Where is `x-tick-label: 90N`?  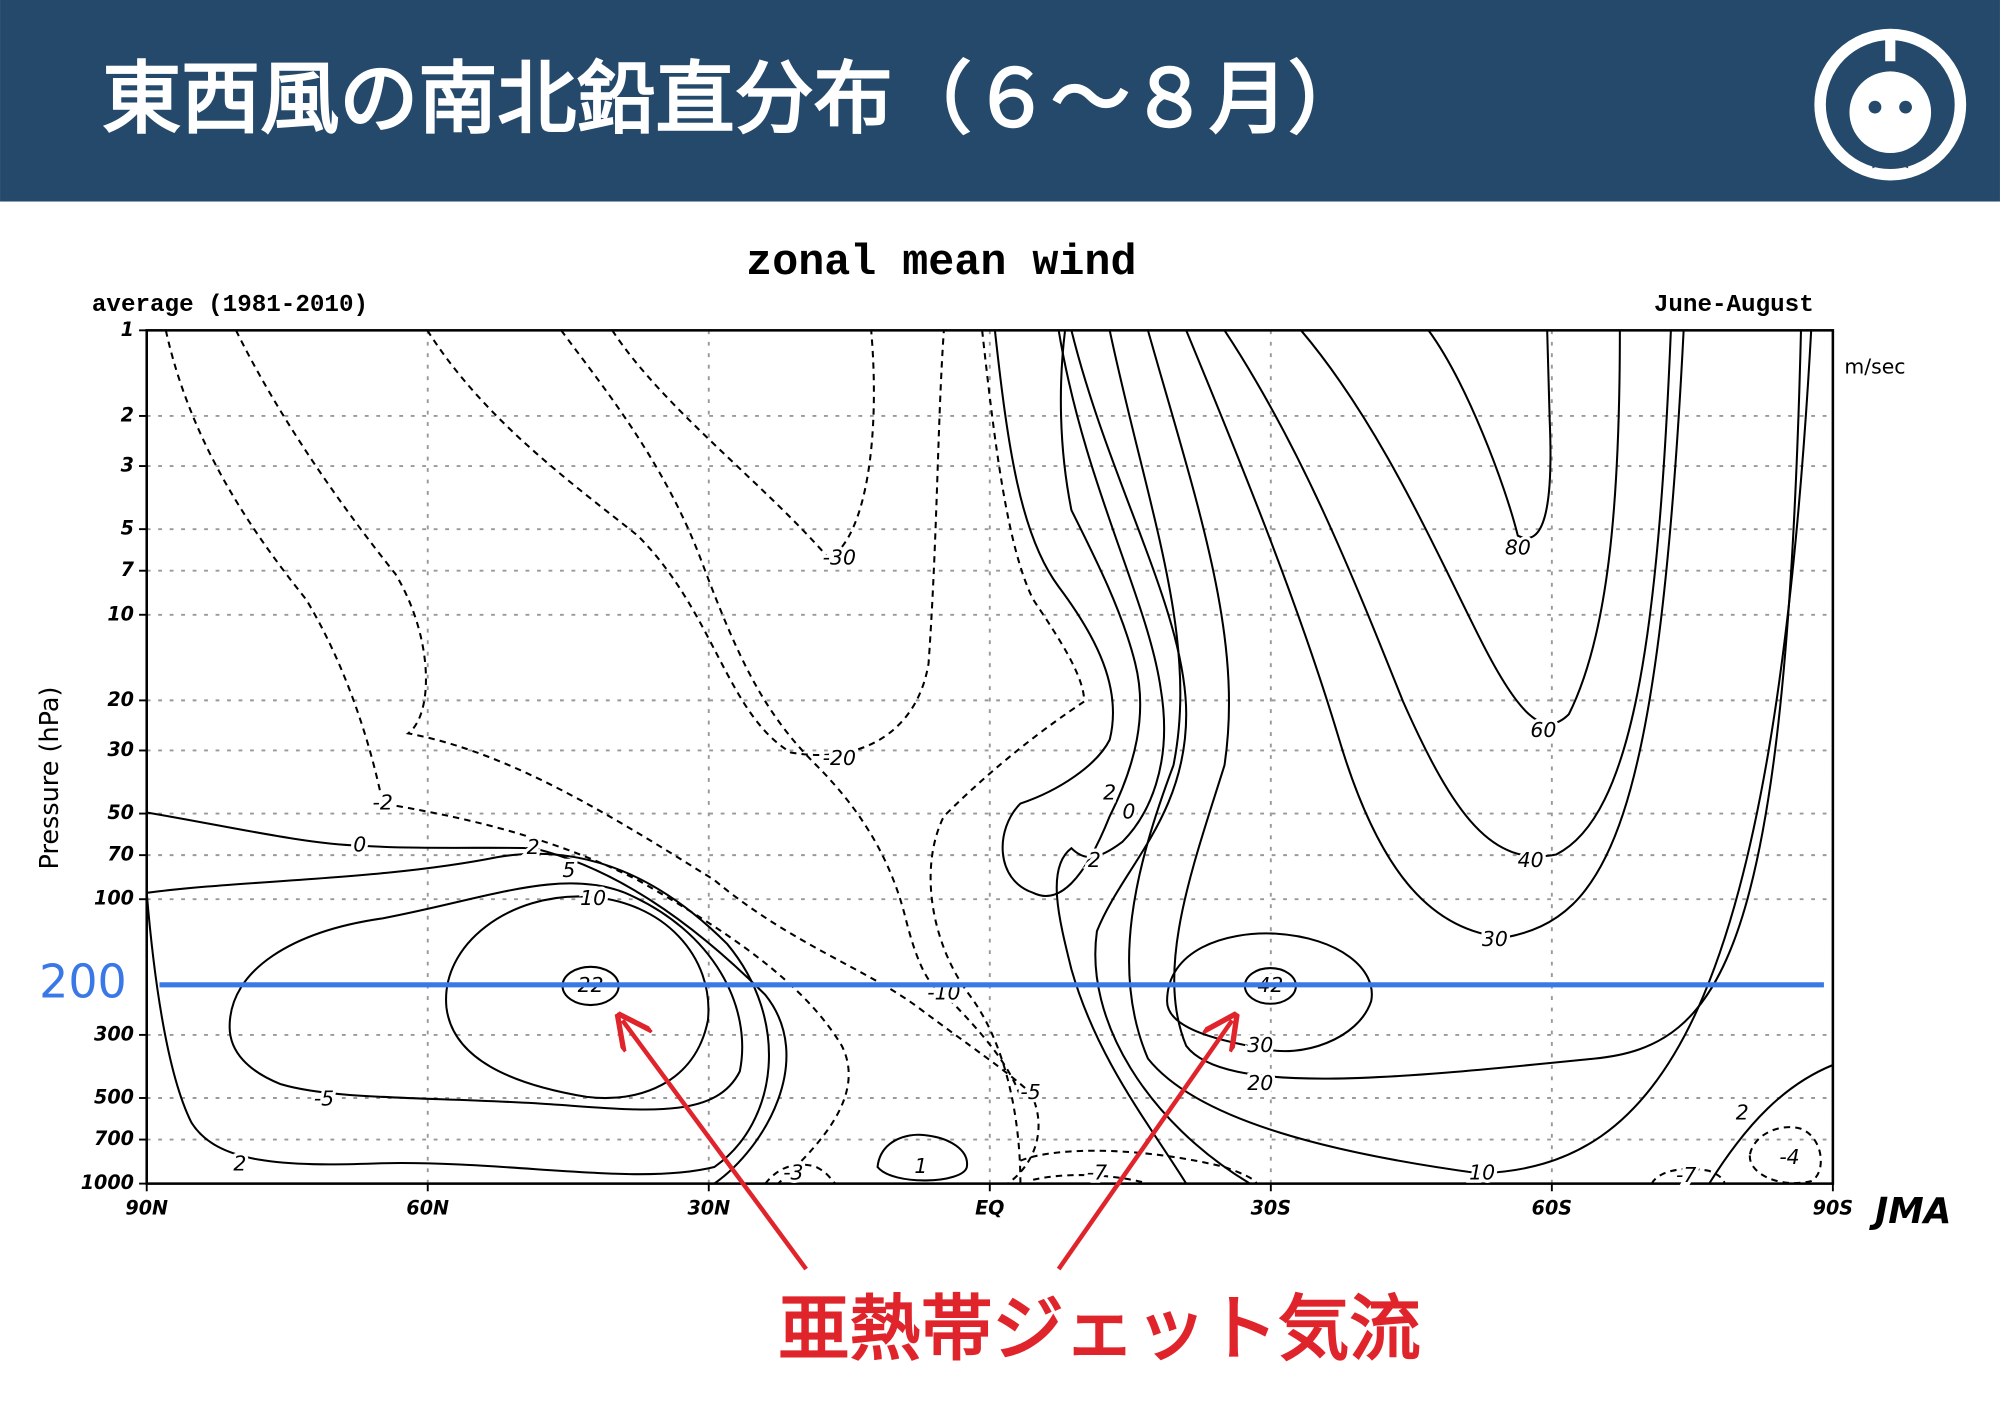 x-tick-label: 90N is located at coordinates (146, 1208).